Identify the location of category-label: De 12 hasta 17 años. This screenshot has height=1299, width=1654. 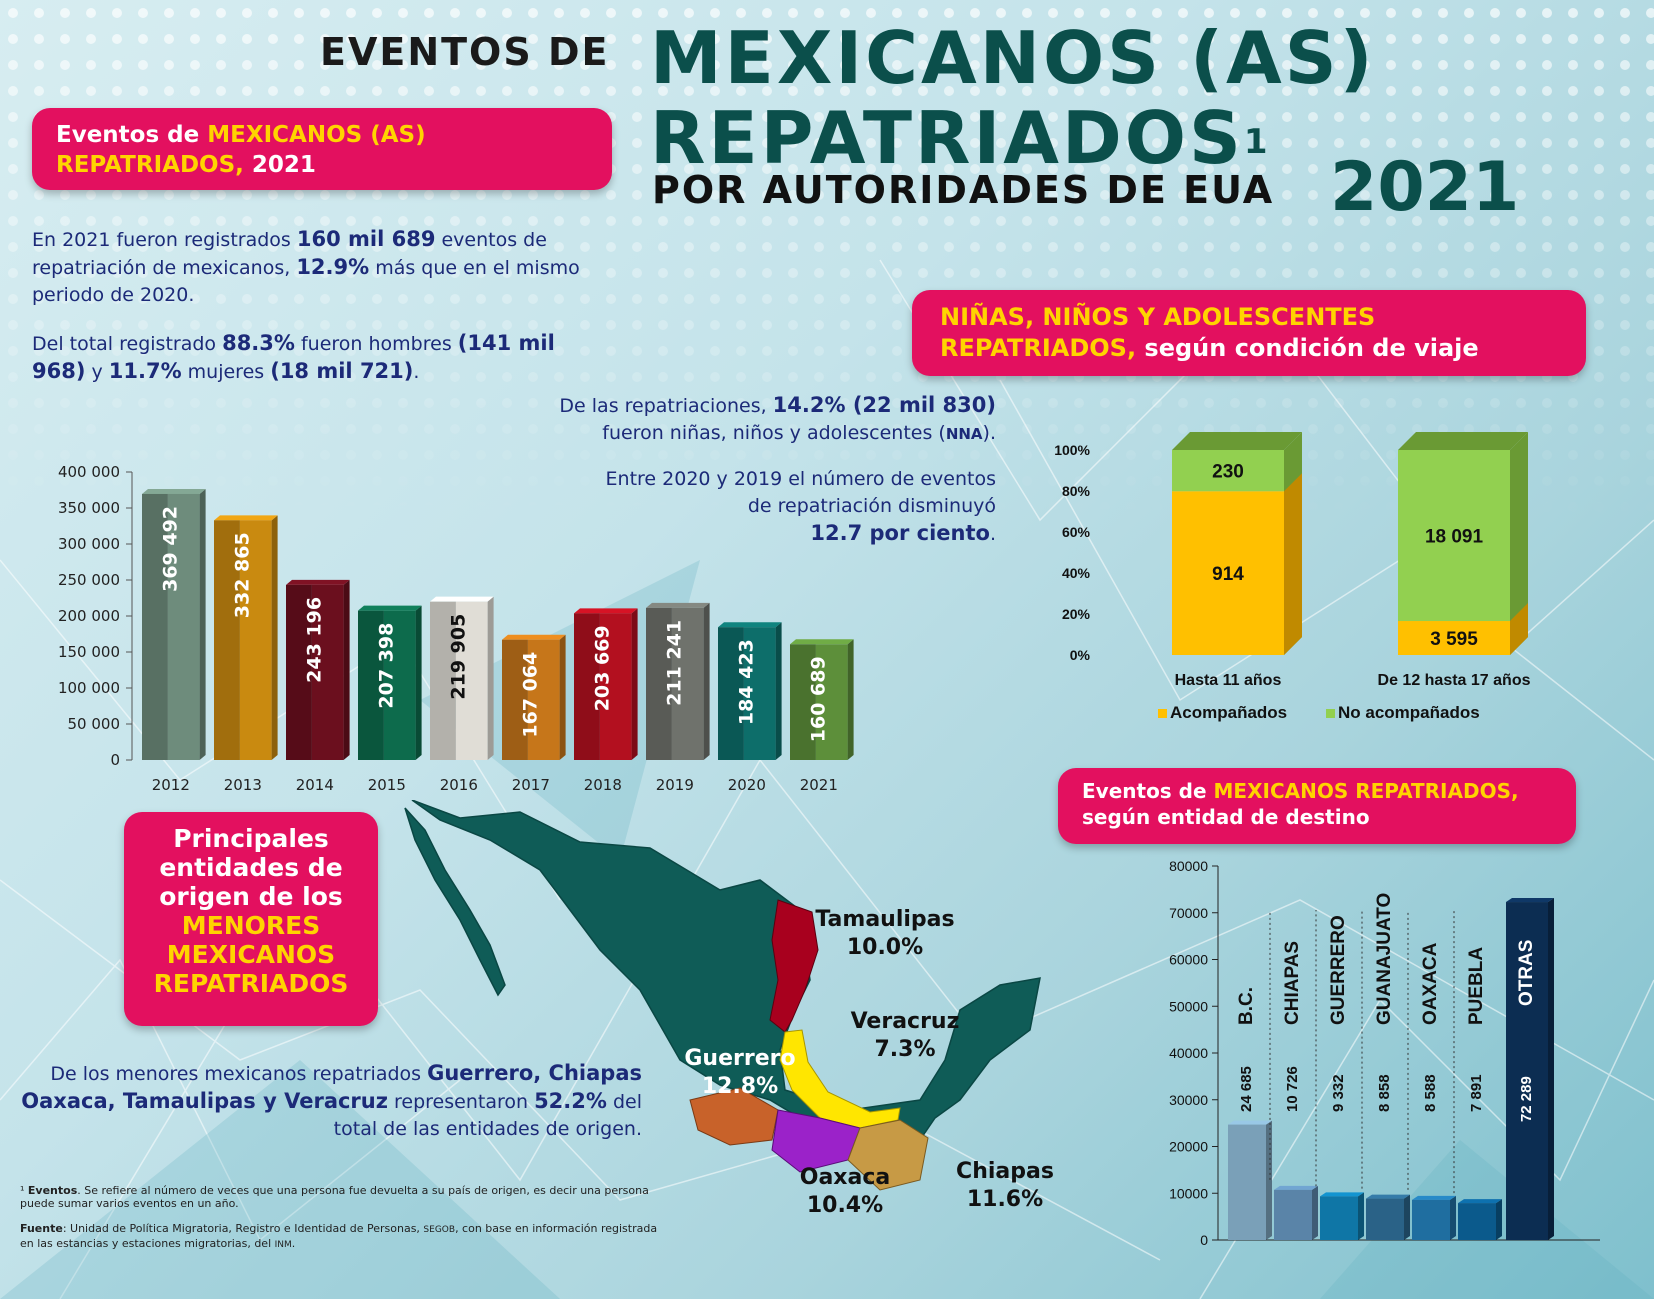
(1454, 680).